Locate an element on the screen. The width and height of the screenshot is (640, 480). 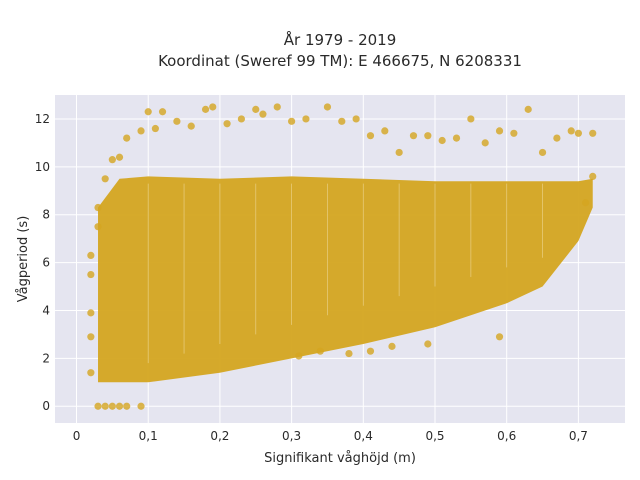
x-tick-label: 0,2 is located at coordinates (219, 436).